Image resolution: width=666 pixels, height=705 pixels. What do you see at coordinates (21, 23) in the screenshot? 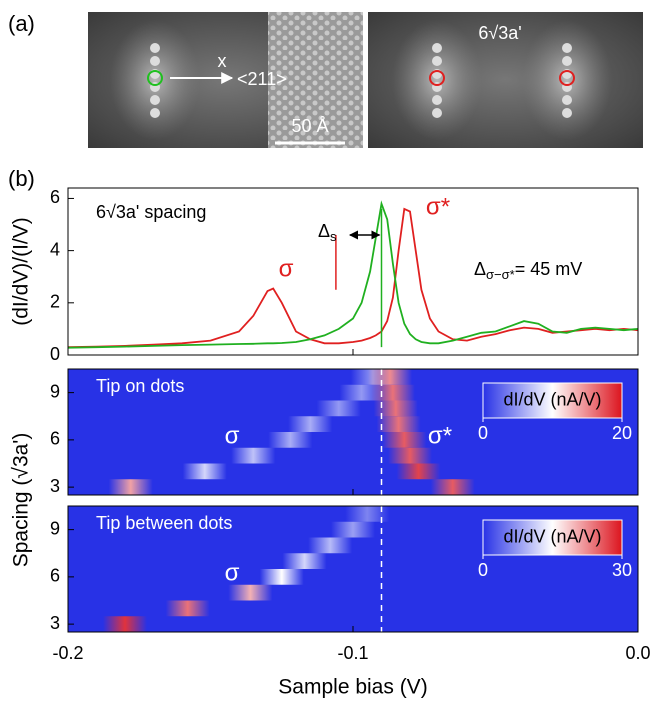
I see `panel-label: (a)` at bounding box center [21, 23].